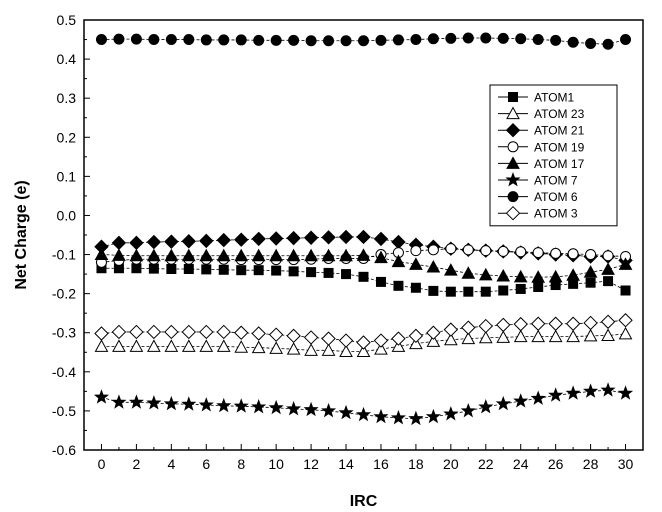  I want to click on legend-marker-atom23, so click(513, 113).